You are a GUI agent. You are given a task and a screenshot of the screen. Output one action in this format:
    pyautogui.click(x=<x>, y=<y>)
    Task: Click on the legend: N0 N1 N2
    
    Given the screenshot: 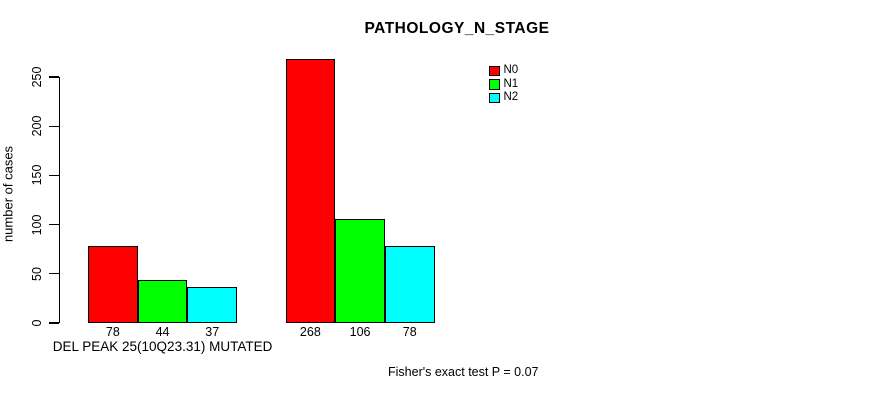 What is the action you would take?
    pyautogui.click(x=503, y=84)
    